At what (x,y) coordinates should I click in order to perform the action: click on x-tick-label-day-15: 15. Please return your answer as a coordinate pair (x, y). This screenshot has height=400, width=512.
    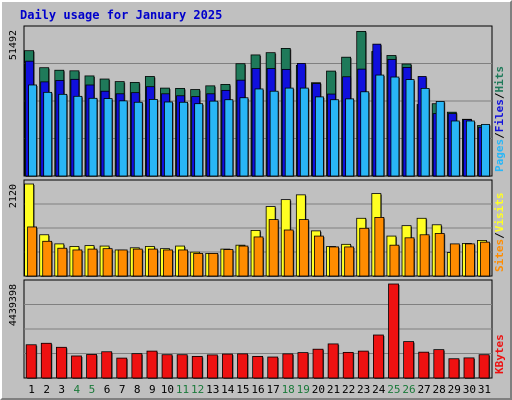
    Looking at the image, I should click on (242, 389).